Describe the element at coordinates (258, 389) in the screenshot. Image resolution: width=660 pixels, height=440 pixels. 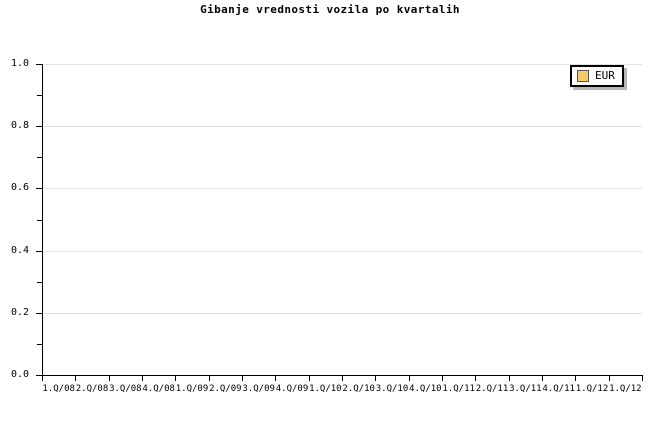
I see `x-axis-label: 3.Q/09` at that location.